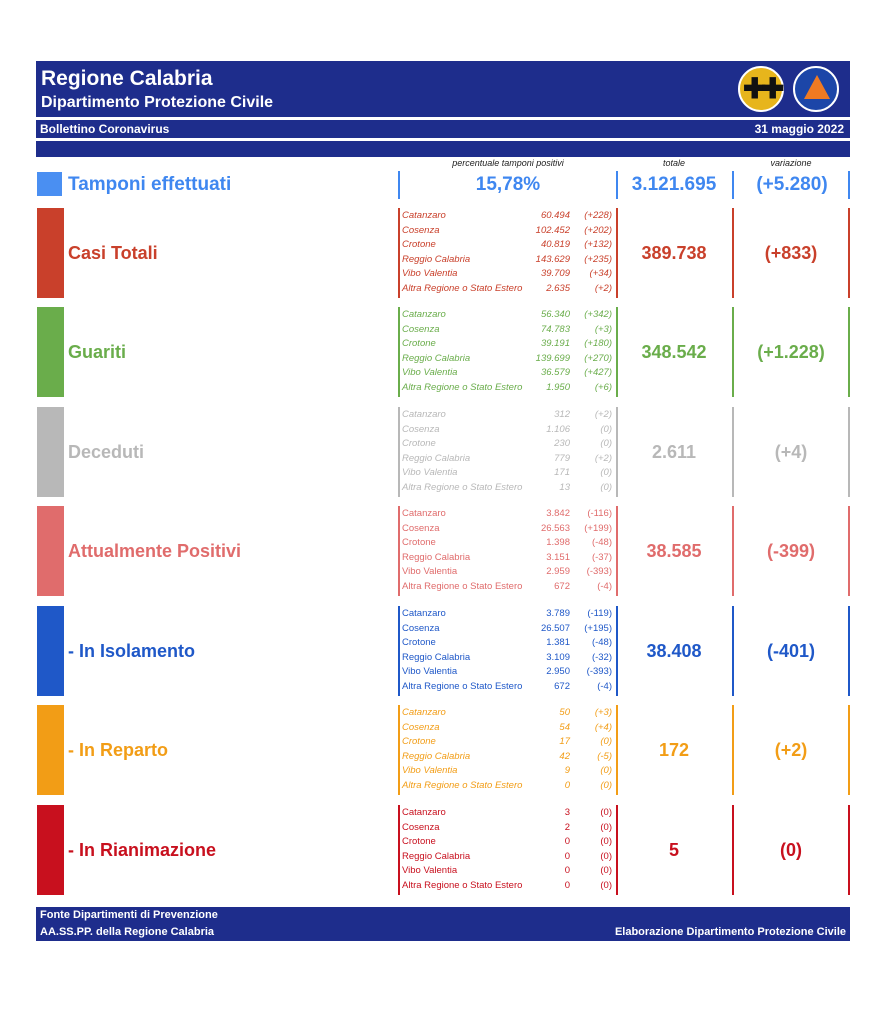  I want to click on province-value: 39.709, so click(555, 274).